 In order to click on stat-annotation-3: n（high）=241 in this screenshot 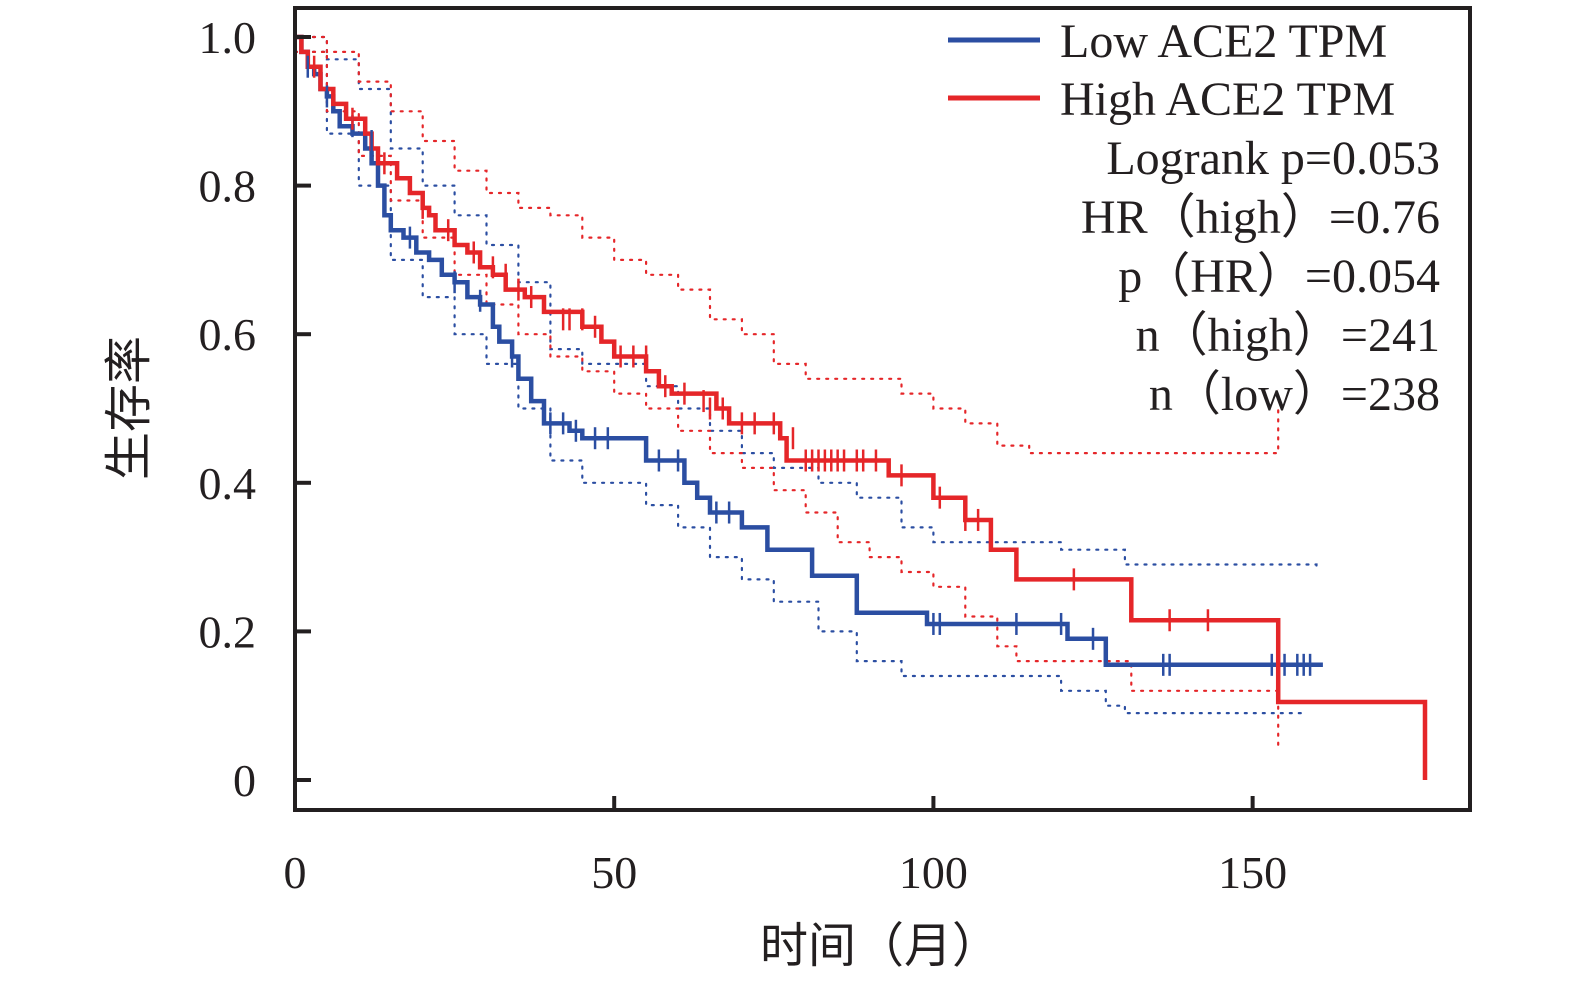, I will do `click(1288, 335)`.